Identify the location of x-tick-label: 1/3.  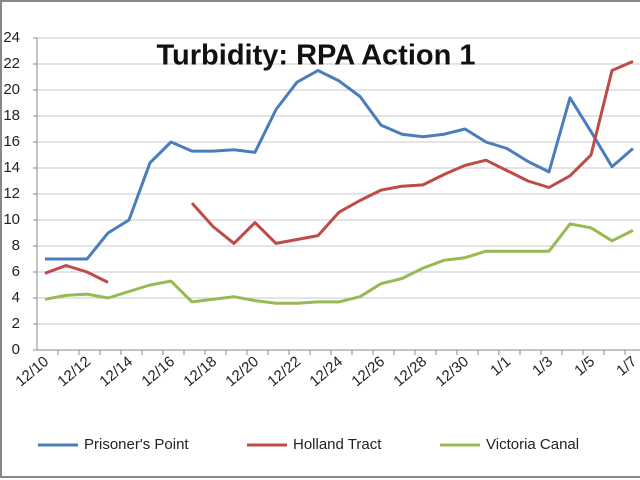
(542, 366).